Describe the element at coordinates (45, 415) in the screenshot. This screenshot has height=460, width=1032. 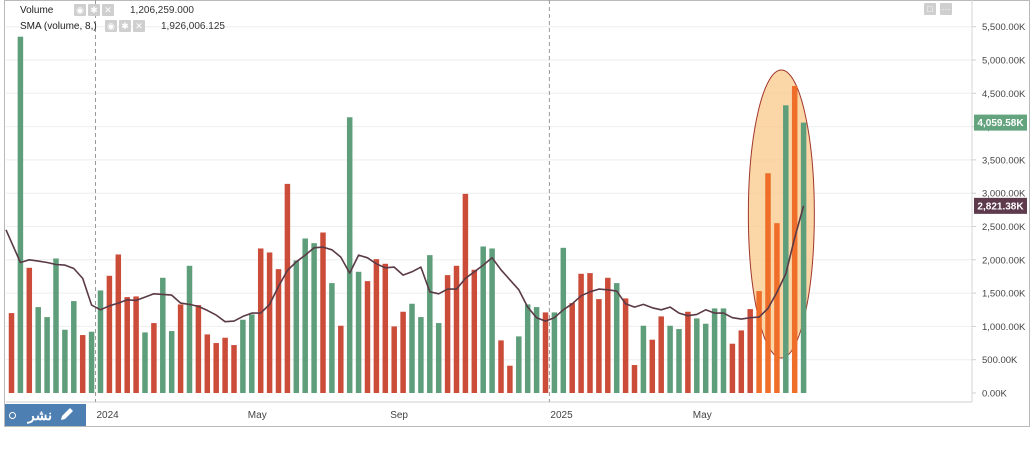
I see `share-button: نشر` at that location.